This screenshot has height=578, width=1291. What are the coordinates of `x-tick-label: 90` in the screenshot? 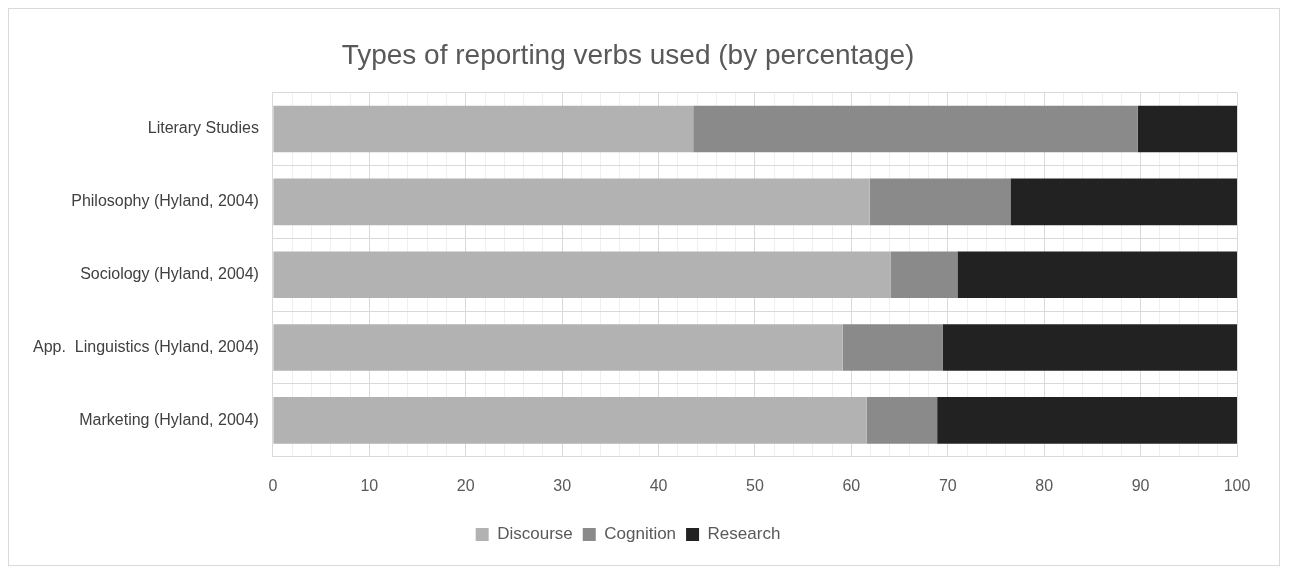 It's located at (1140, 485).